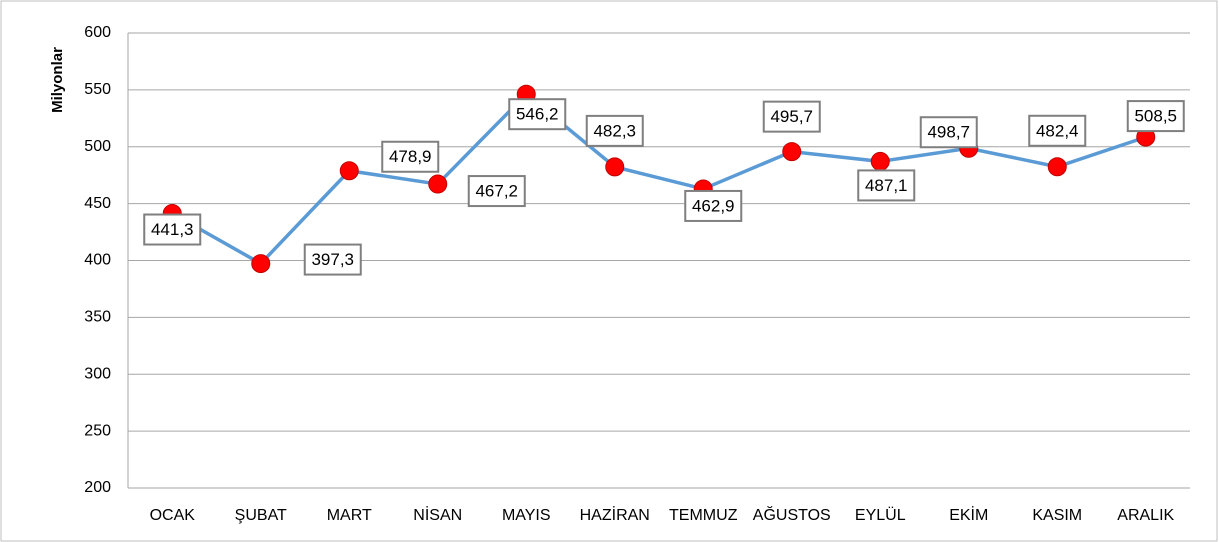  What do you see at coordinates (97, 317) in the screenshot?
I see `y-tick-label: 350` at bounding box center [97, 317].